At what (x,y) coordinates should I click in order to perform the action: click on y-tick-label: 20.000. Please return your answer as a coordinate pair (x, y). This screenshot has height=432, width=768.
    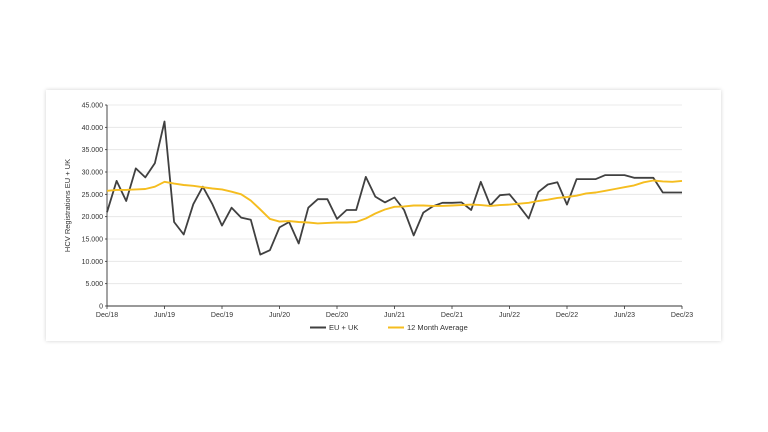
    Looking at the image, I should click on (93, 217).